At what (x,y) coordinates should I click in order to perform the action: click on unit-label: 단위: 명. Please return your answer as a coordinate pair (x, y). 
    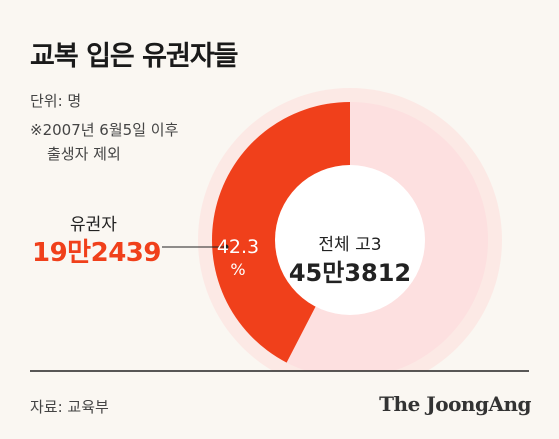
    Looking at the image, I should click on (56, 101).